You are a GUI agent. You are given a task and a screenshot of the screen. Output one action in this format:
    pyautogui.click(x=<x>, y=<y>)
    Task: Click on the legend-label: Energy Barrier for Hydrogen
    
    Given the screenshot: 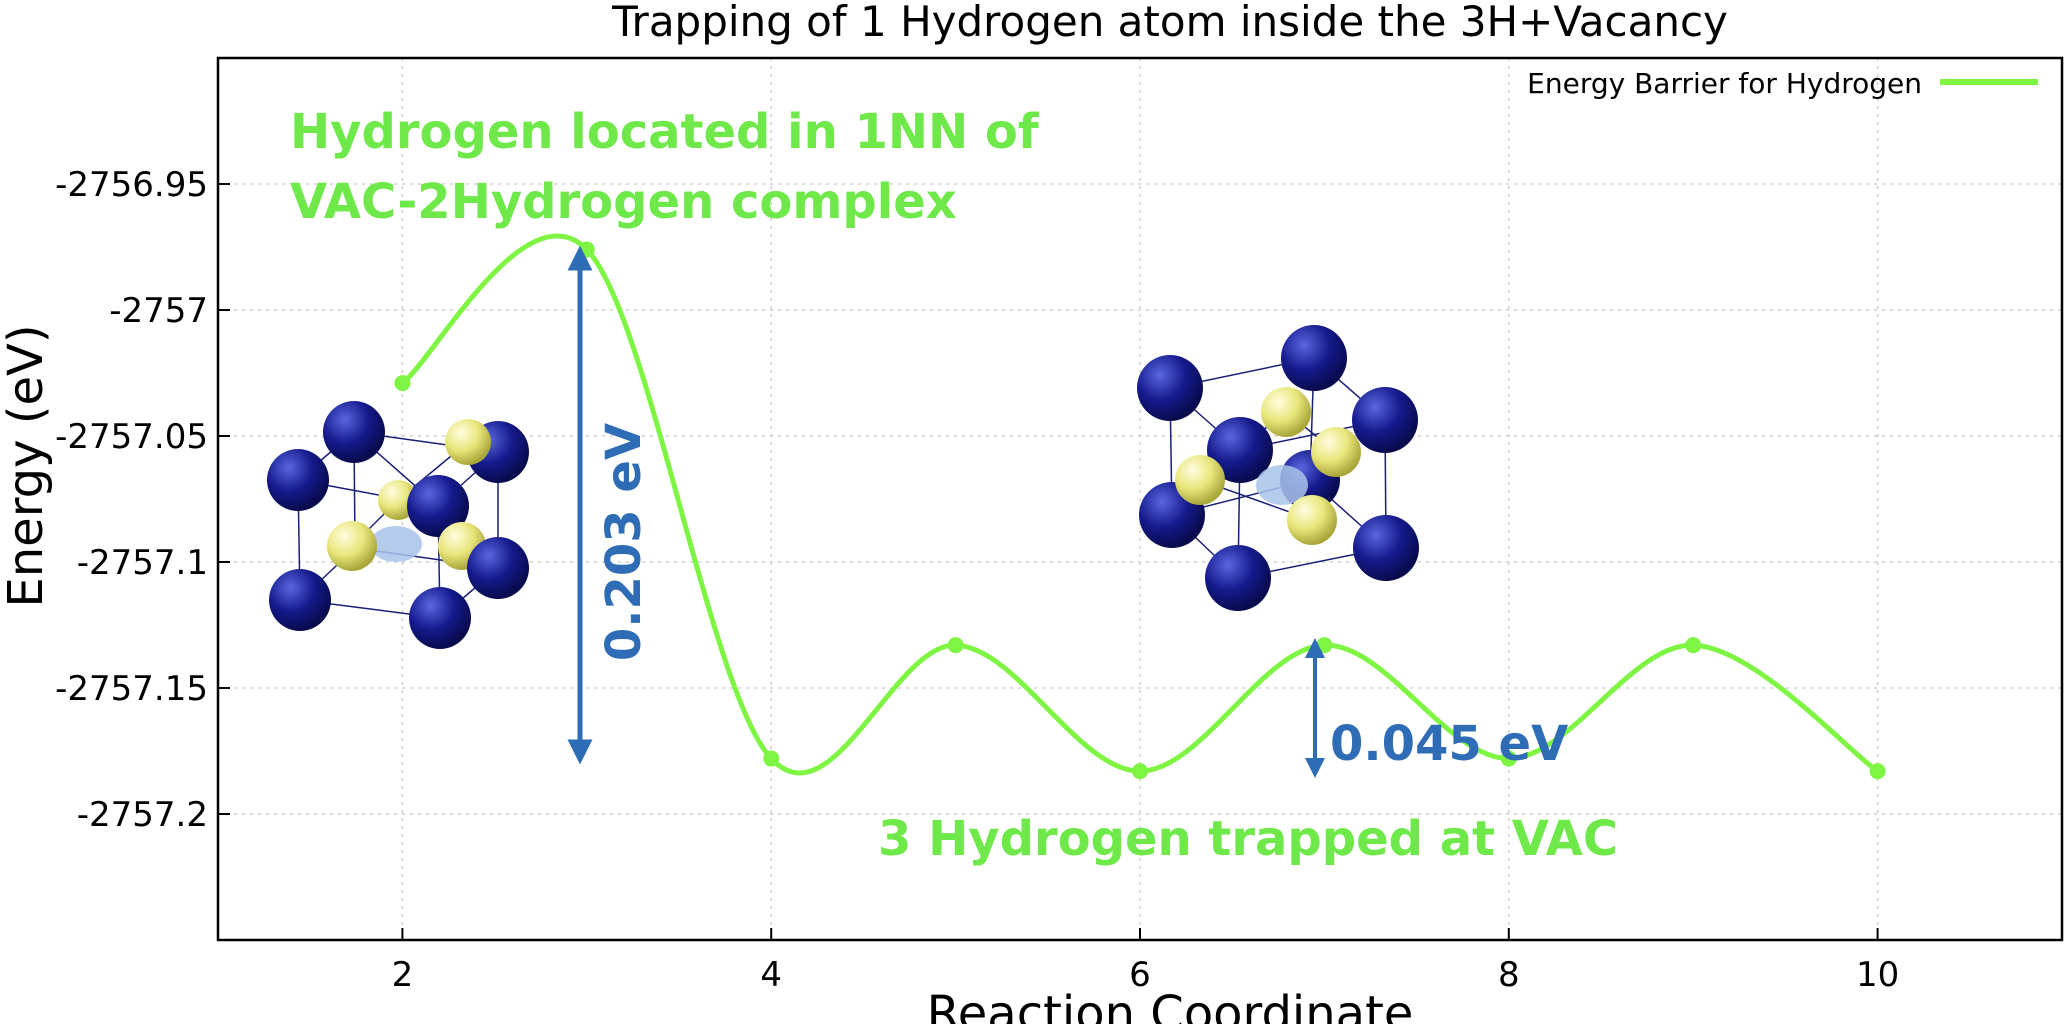 What is the action you would take?
    pyautogui.click(x=1724, y=83)
    